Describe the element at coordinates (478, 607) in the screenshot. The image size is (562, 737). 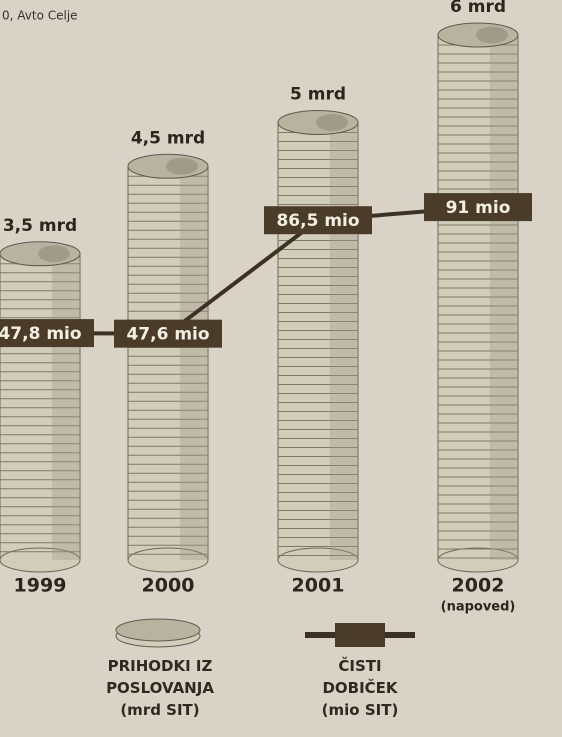
I see `annotation: (napoved)` at that location.